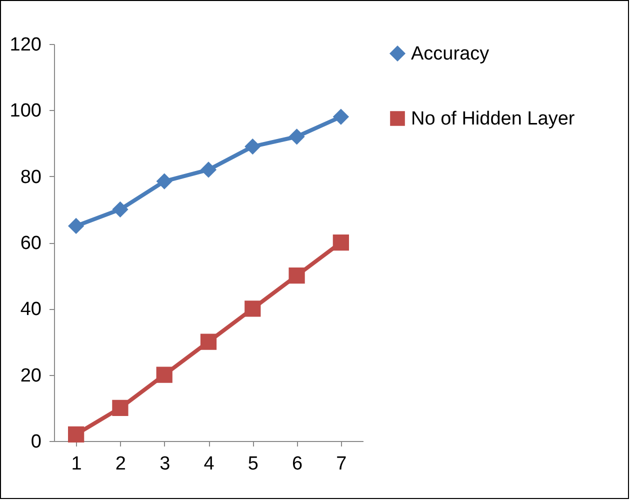 This screenshot has width=631, height=501. Describe the element at coordinates (120, 464) in the screenshot. I see `x-tick-label: 2` at that location.